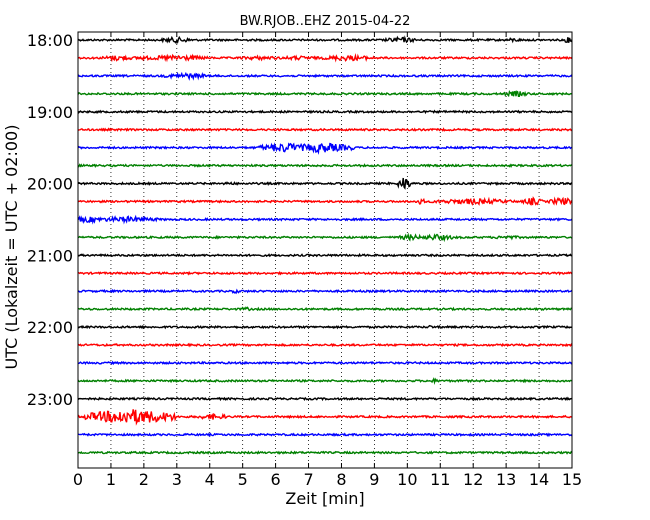  Describe the element at coordinates (407, 479) in the screenshot. I see `x-tick-label: 10` at that location.